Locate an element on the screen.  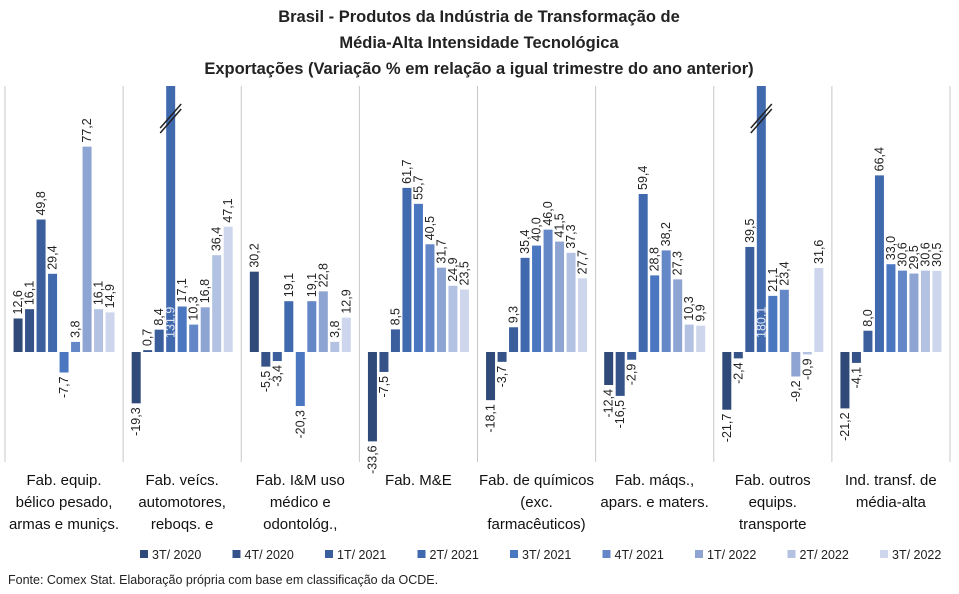
data-label: -9,2 is located at coordinates (796, 391).